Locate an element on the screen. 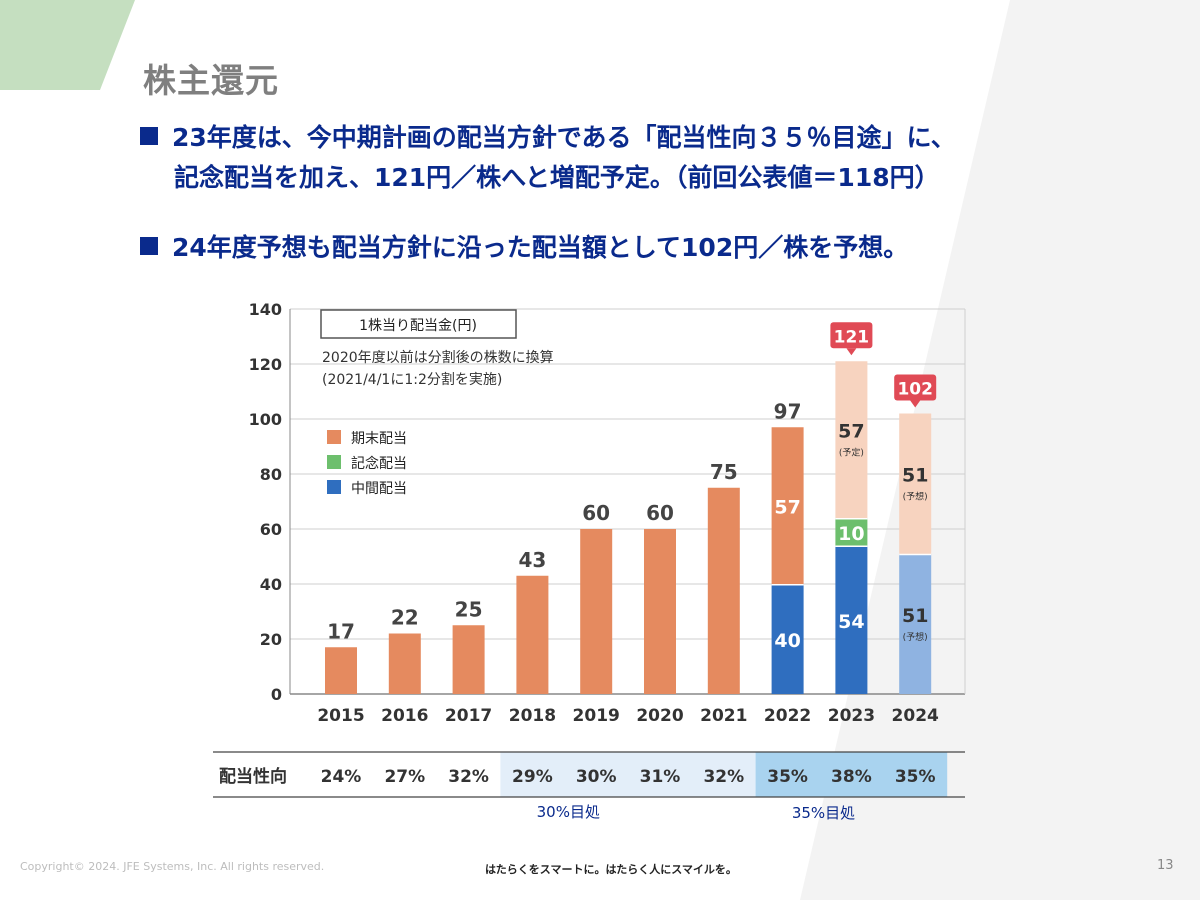 This screenshot has height=900, width=1200. total-value-label: 75 is located at coordinates (724, 472).